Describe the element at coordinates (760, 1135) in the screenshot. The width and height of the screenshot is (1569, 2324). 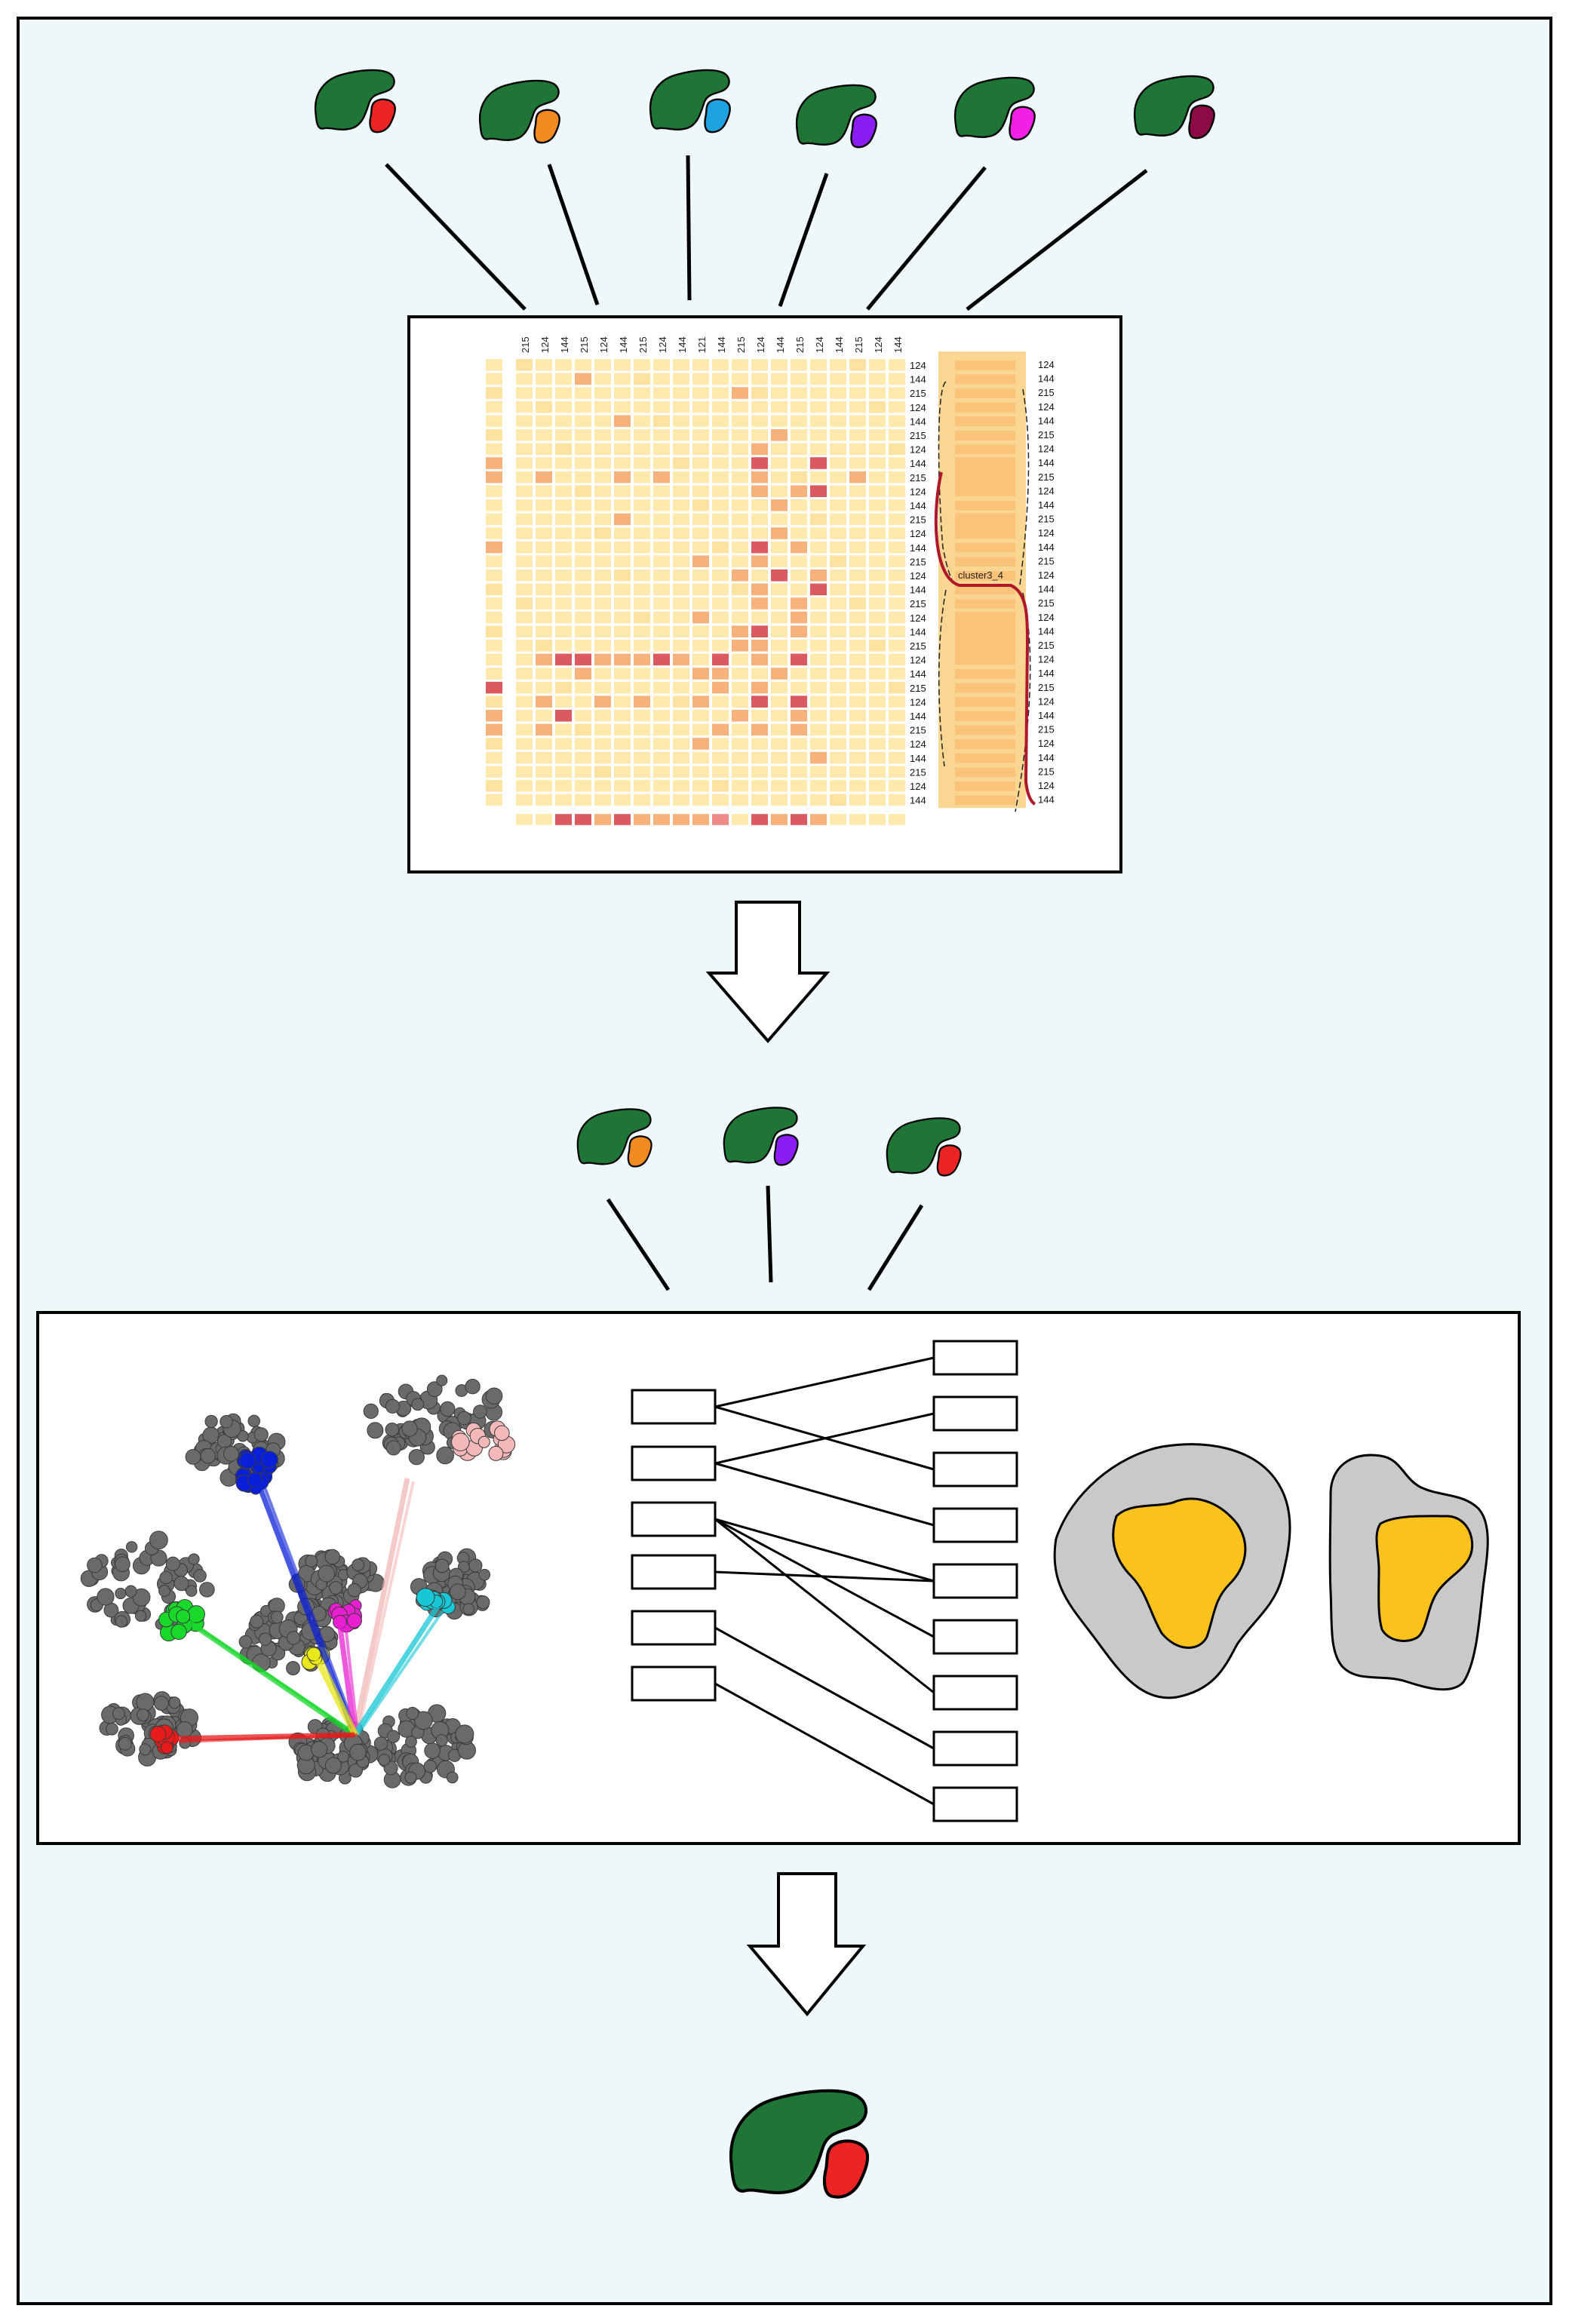
I see `organ-body` at that location.